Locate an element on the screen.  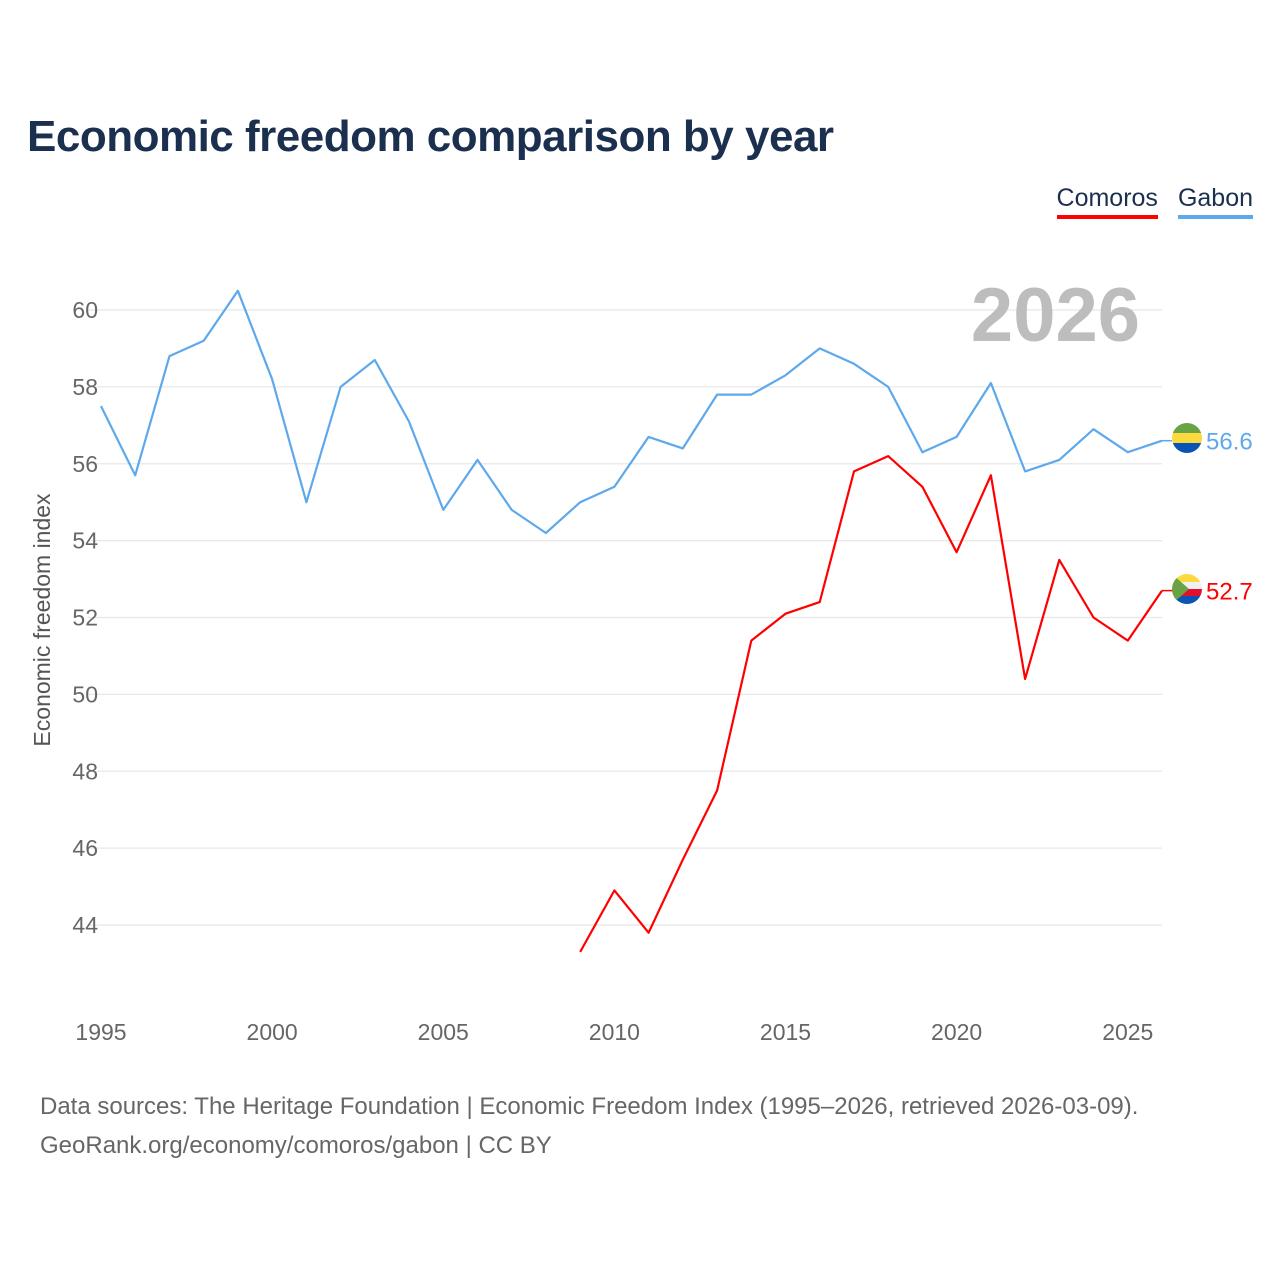
end-value-gabon: 56.6 is located at coordinates (1229, 442).